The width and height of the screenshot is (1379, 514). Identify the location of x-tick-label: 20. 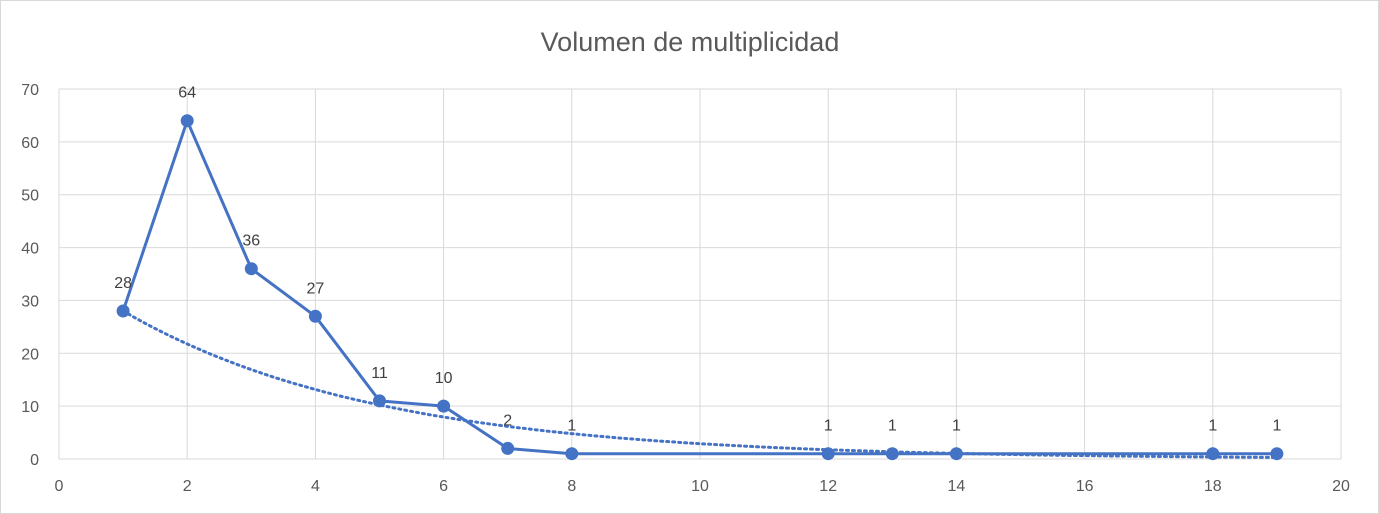
(1341, 486).